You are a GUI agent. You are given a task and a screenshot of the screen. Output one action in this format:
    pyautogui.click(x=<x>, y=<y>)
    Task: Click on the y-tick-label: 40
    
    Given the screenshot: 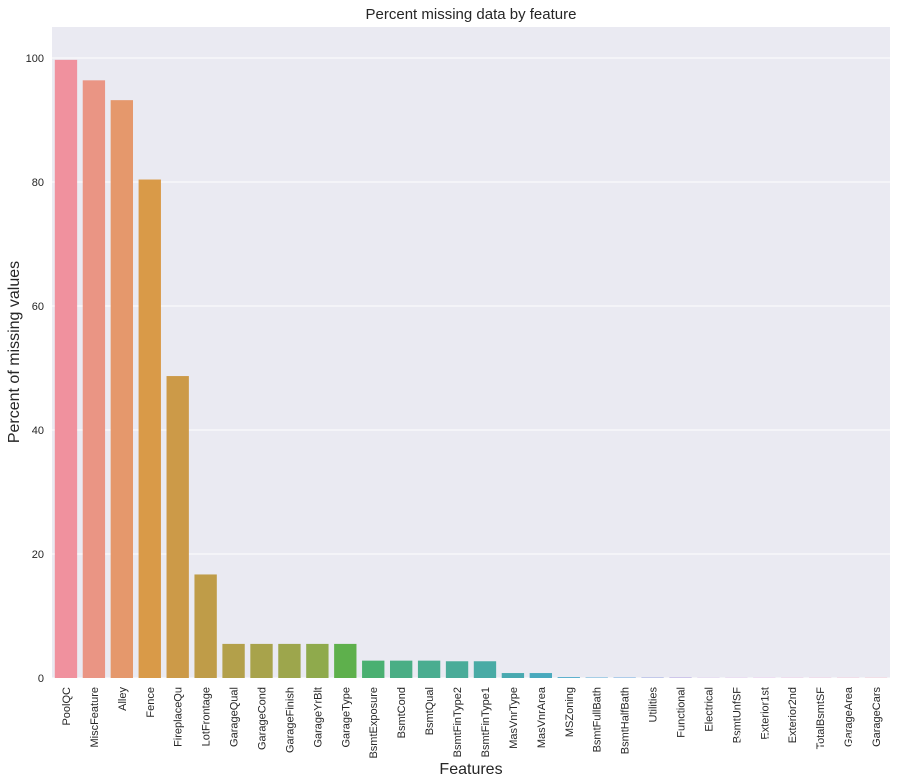 What is the action you would take?
    pyautogui.click(x=38, y=431)
    